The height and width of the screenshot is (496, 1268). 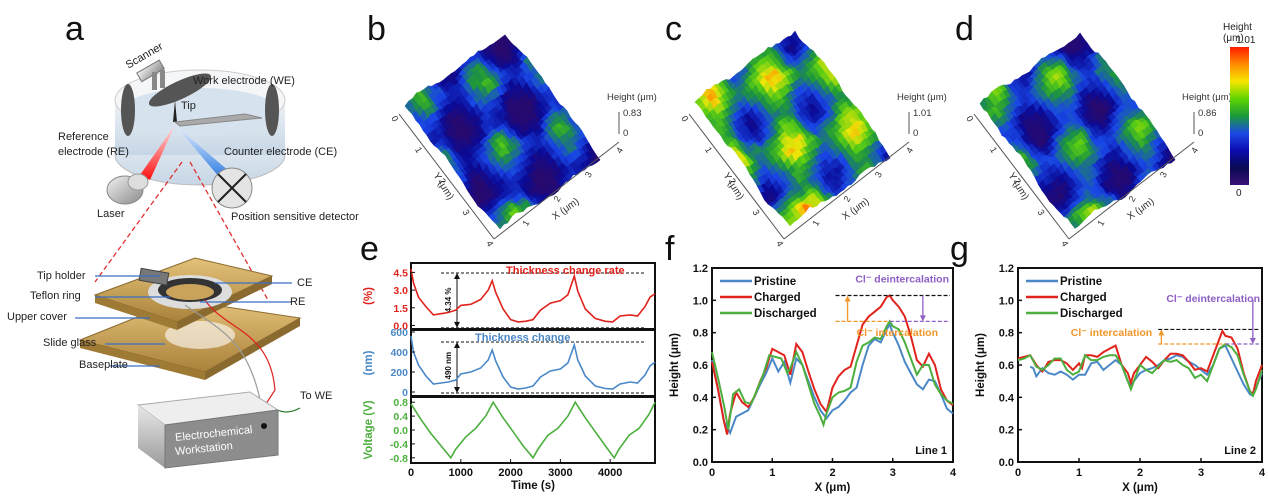 I want to click on y-tick-label: 1.5, so click(x=400, y=309).